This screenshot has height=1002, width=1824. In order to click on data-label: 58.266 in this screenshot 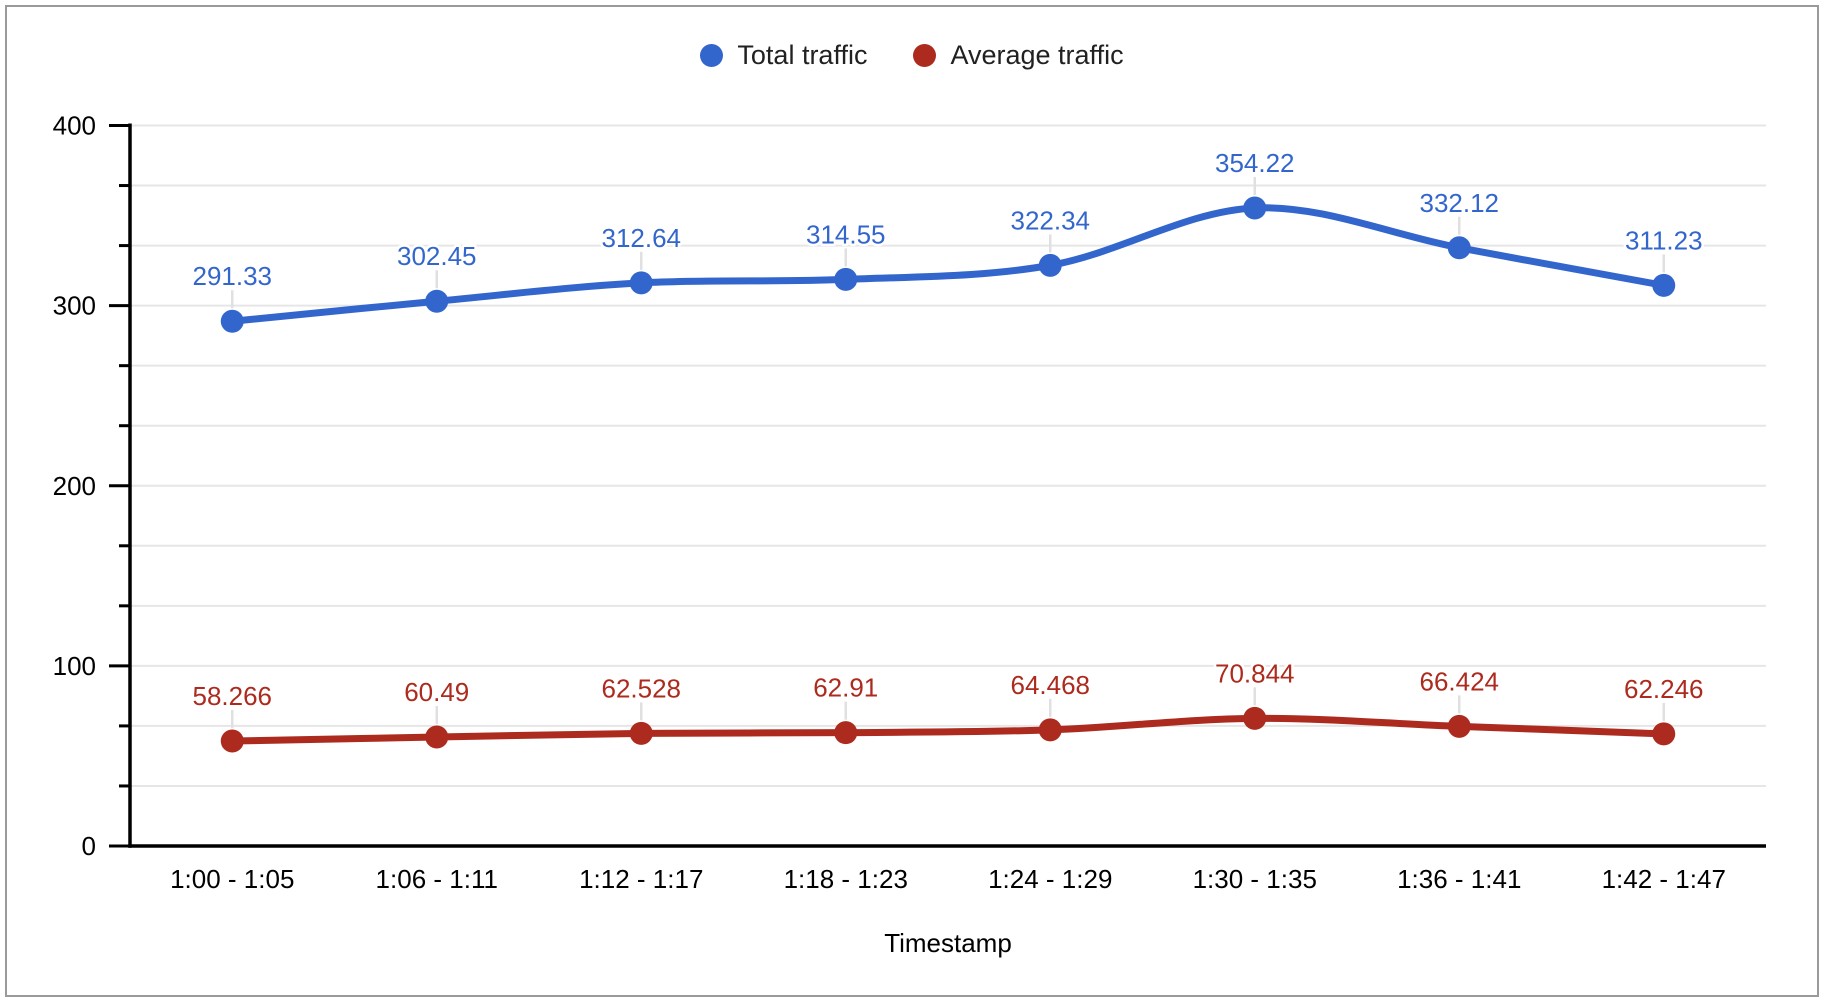, I will do `click(232, 696)`.